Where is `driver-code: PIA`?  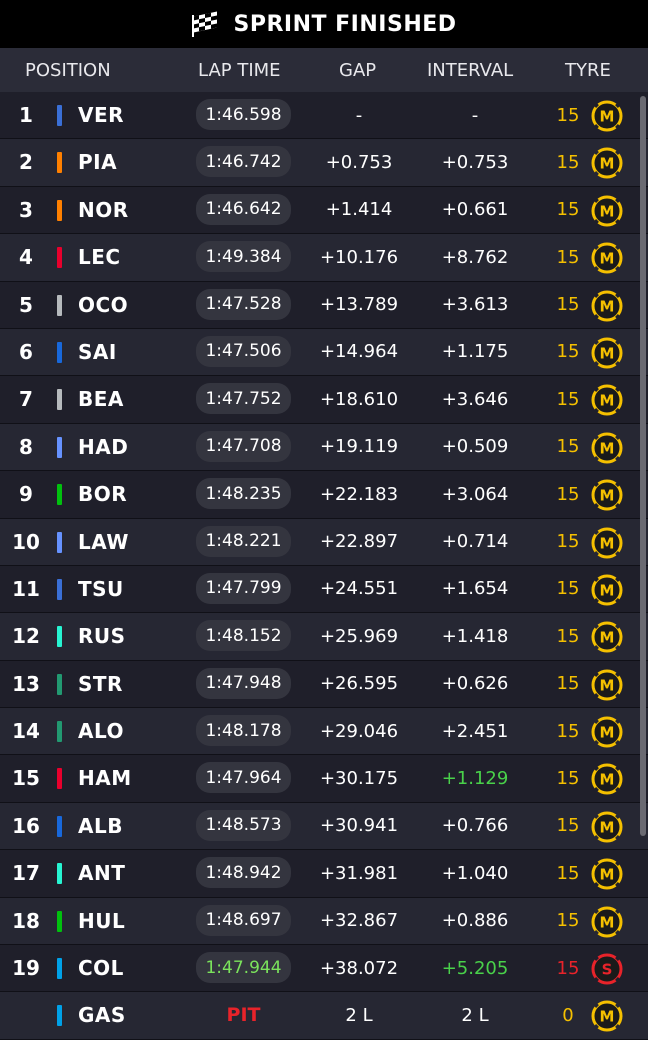
driver-code: PIA is located at coordinates (98, 162).